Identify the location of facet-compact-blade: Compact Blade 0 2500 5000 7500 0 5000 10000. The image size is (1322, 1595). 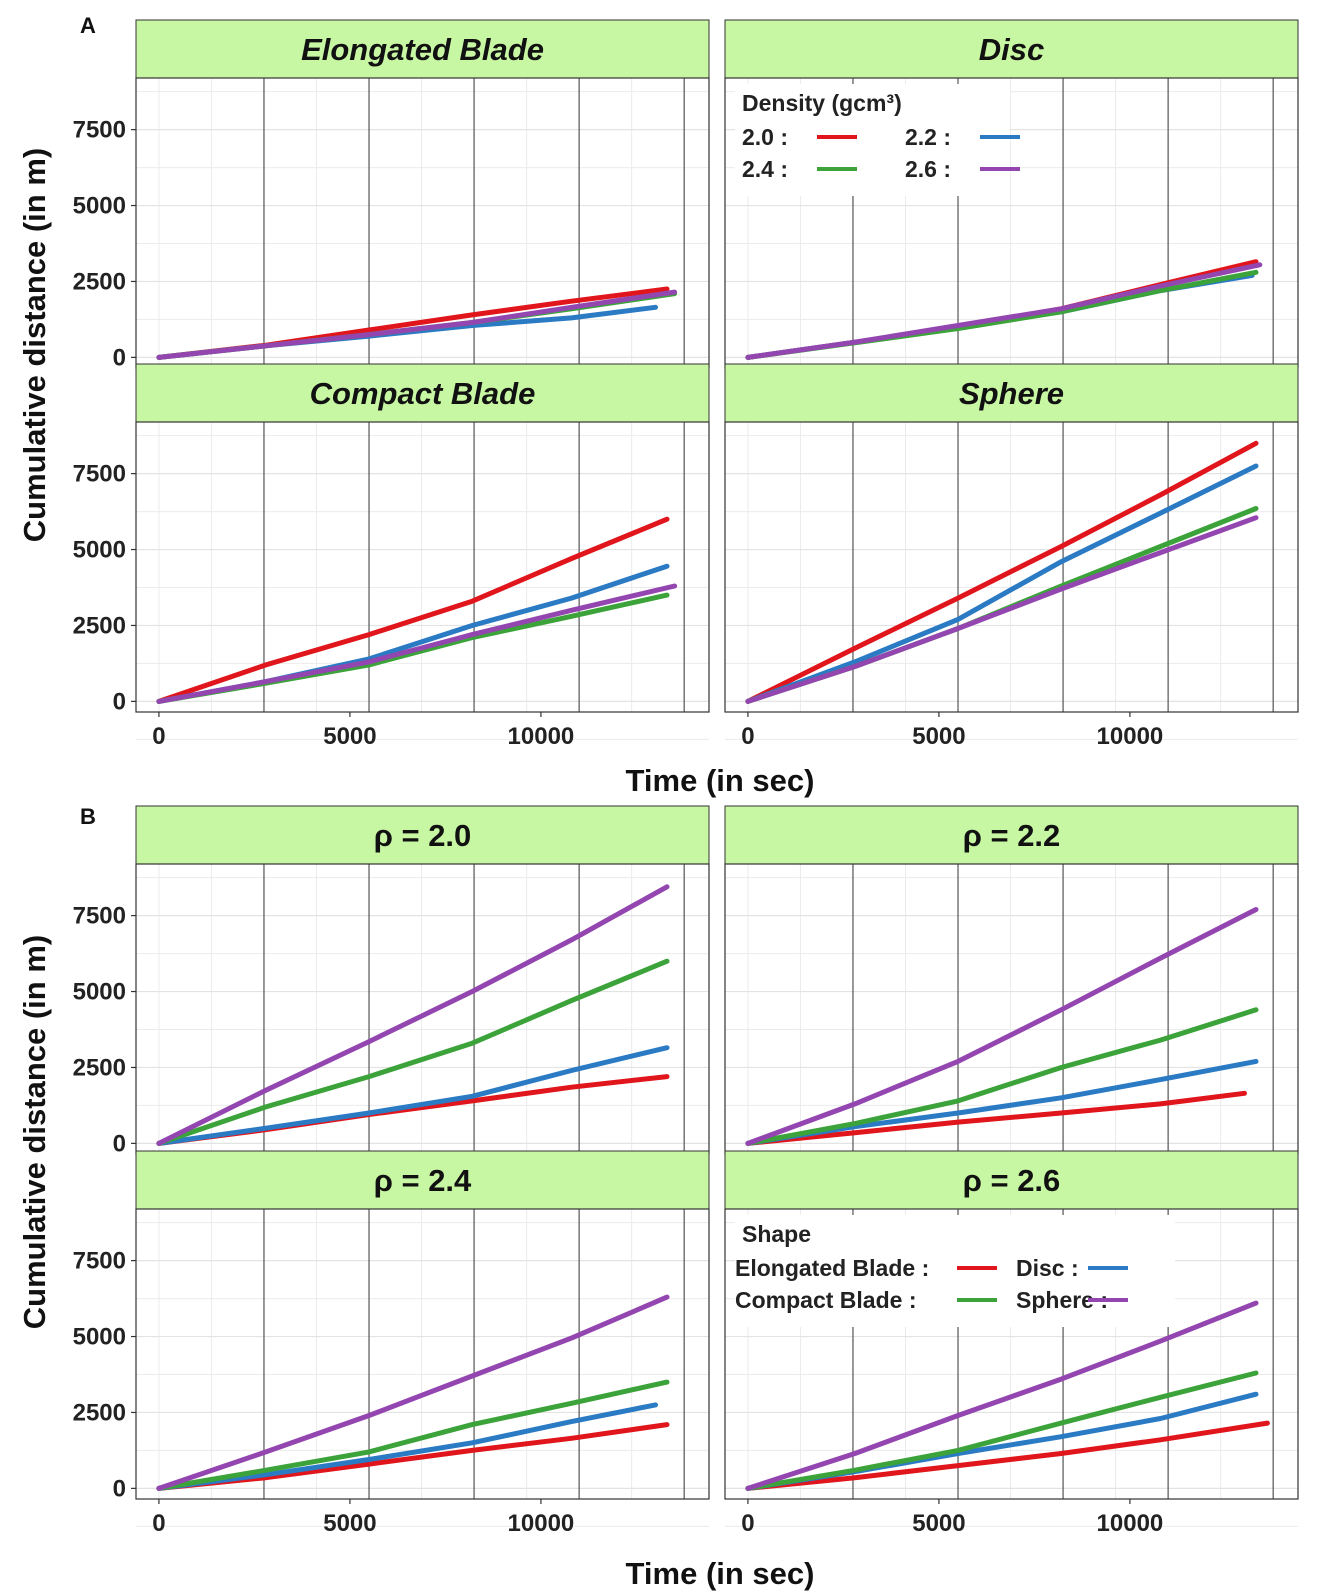
(391, 556).